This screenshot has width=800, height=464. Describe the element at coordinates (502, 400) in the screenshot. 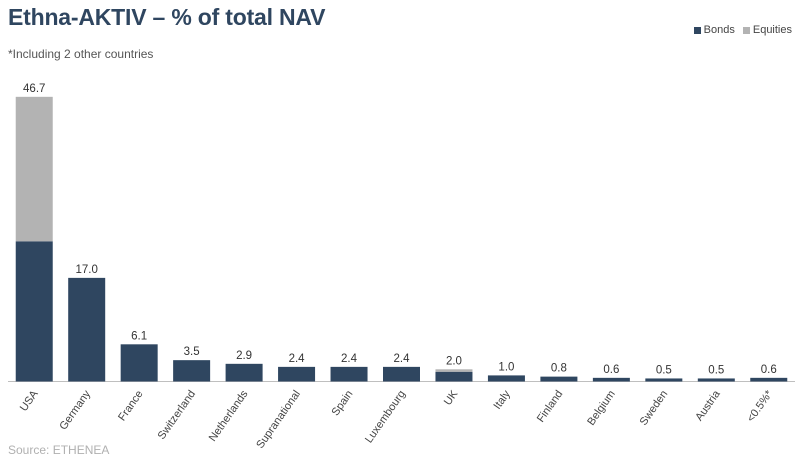

I see `x-tick-label-italy: Italy` at that location.